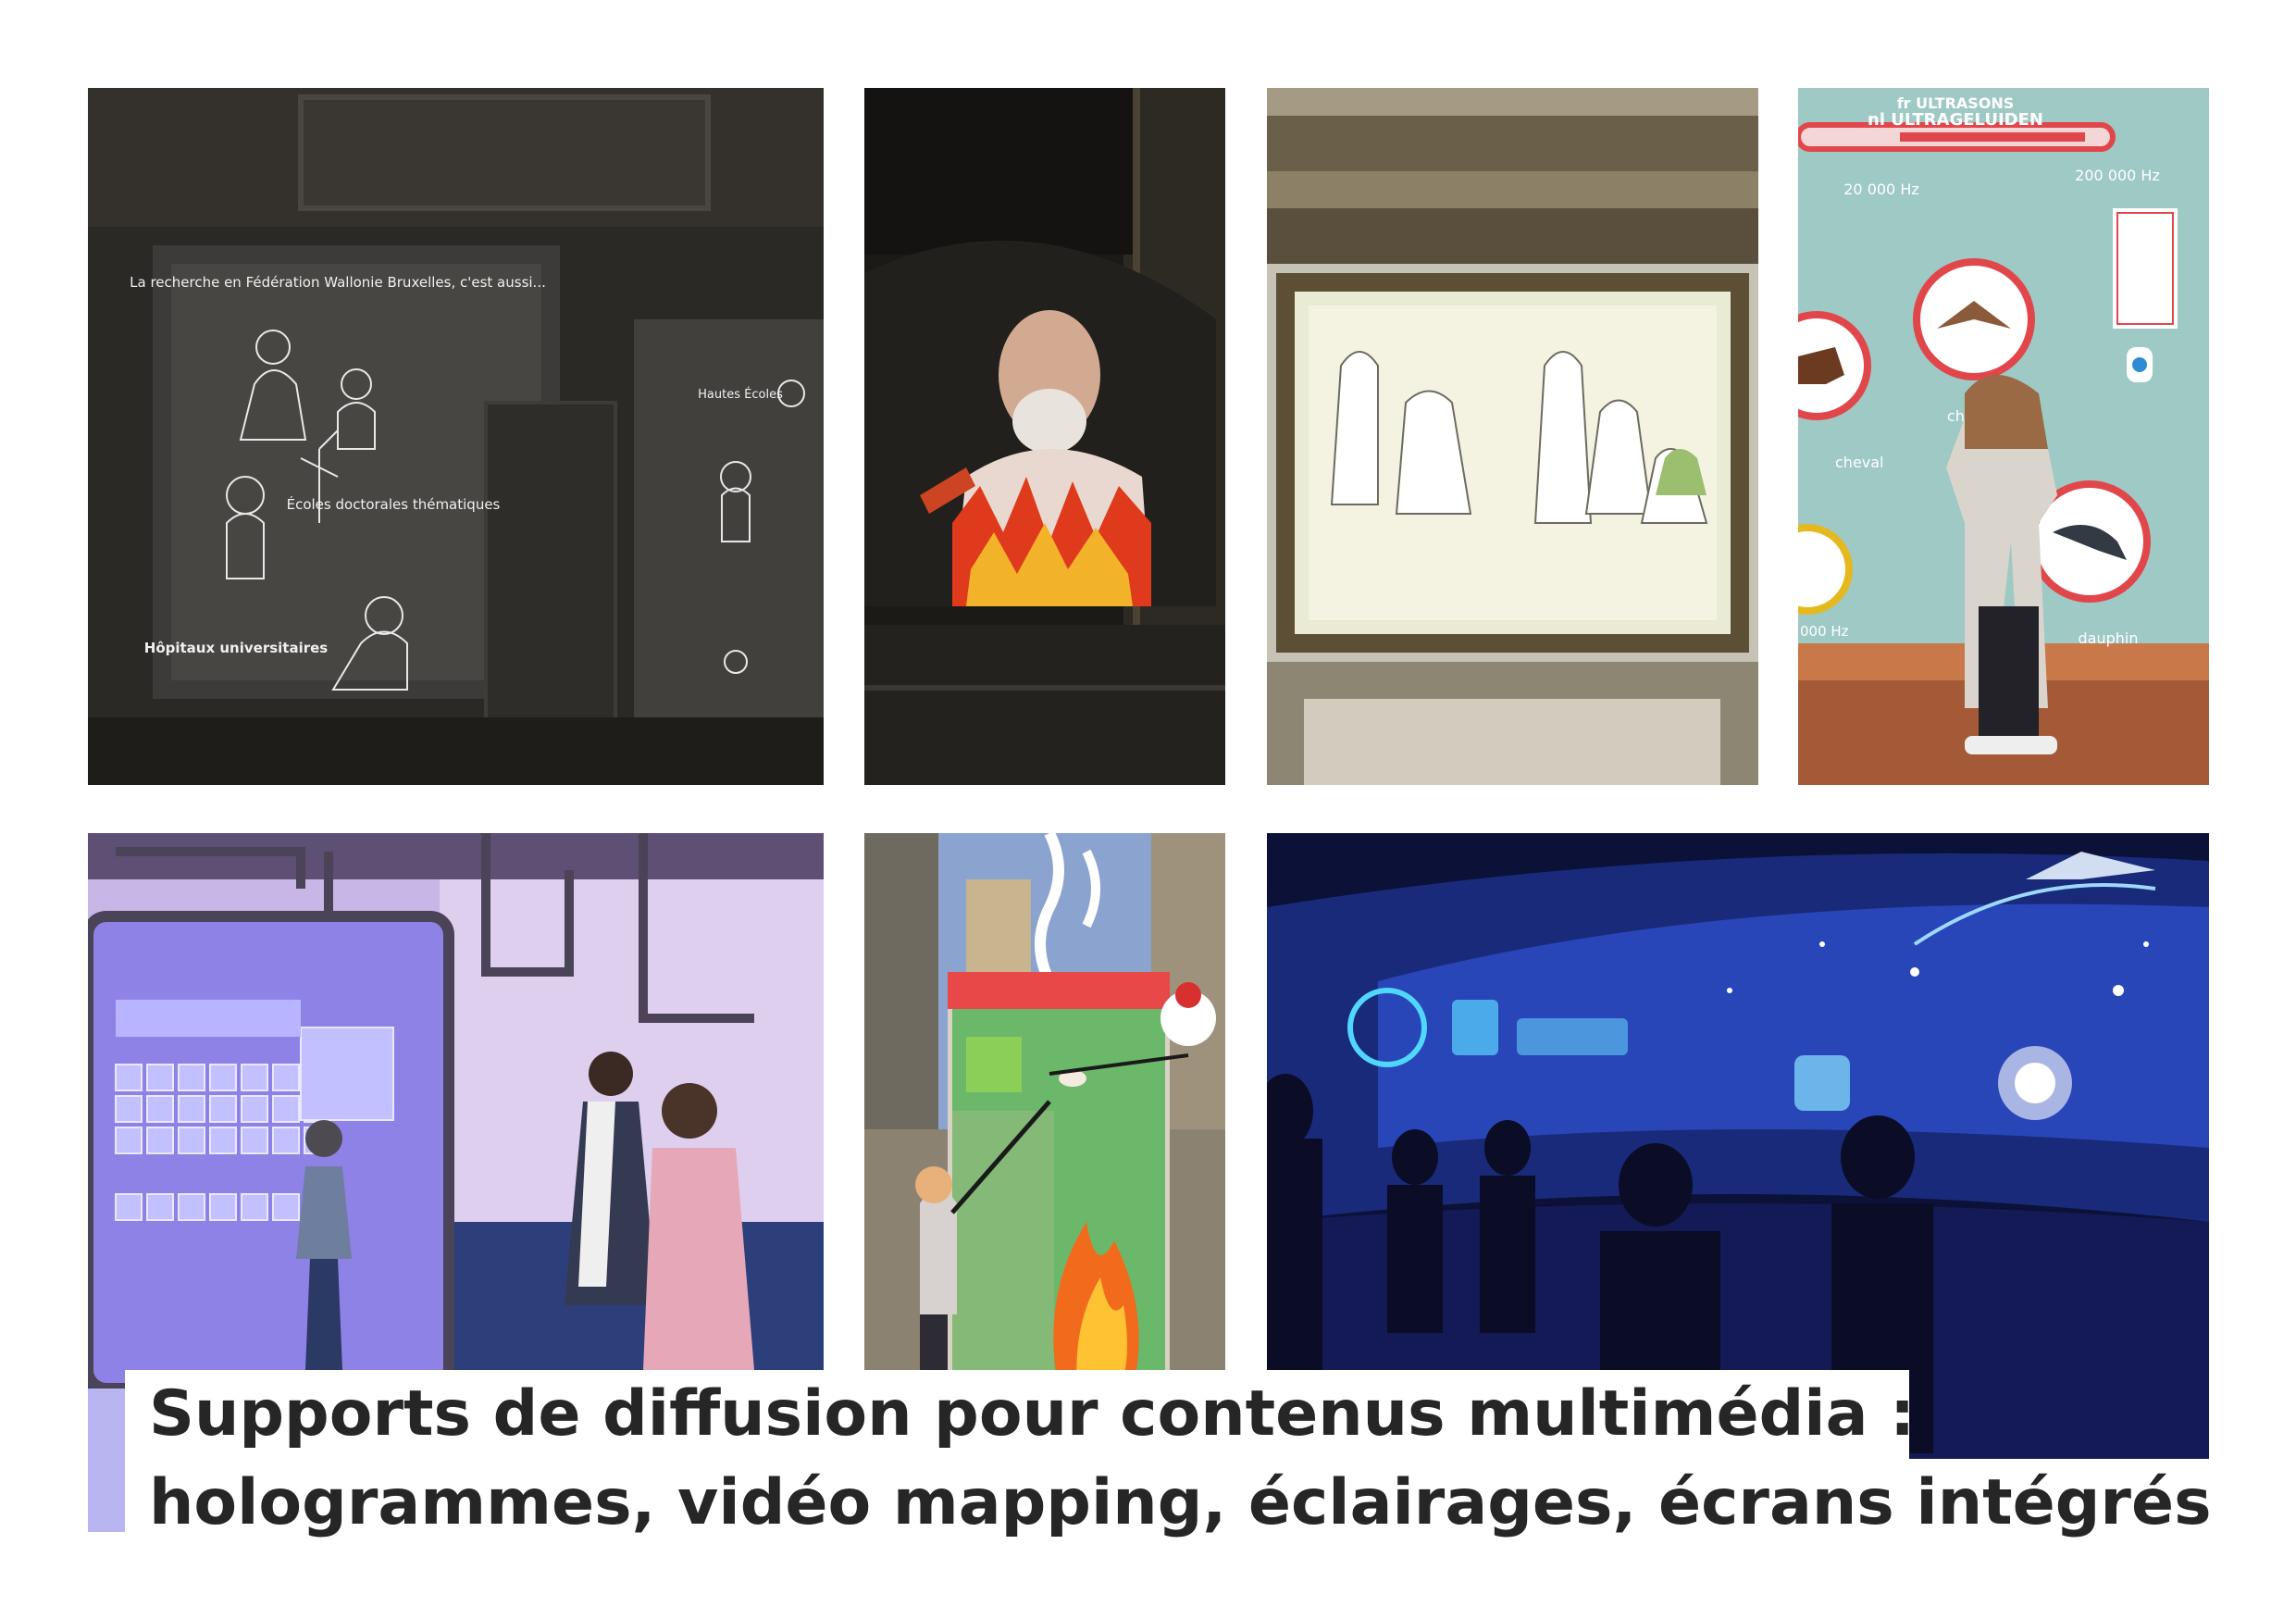 This screenshot has height=1619, width=2296. I want to click on exhibit-title-nl: nl ULTRAGELUIDEN, so click(1956, 120).